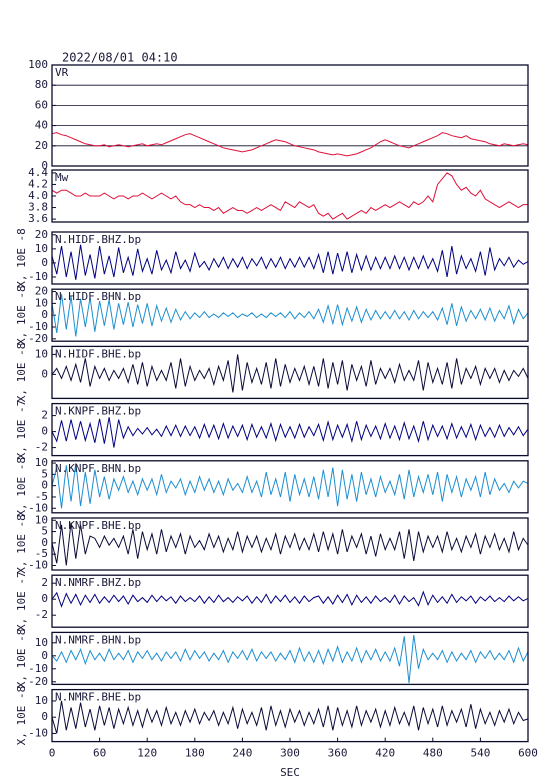 The width and height of the screenshot is (554, 781). What do you see at coordinates (98, 697) in the screenshot?
I see `panel-label: N.NMRF.BHE.bp` at bounding box center [98, 697].